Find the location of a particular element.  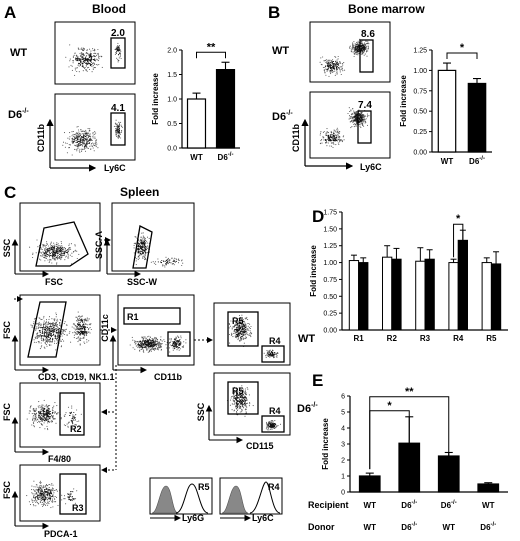

y-tick-label: 1.00 is located at coordinates (420, 71).